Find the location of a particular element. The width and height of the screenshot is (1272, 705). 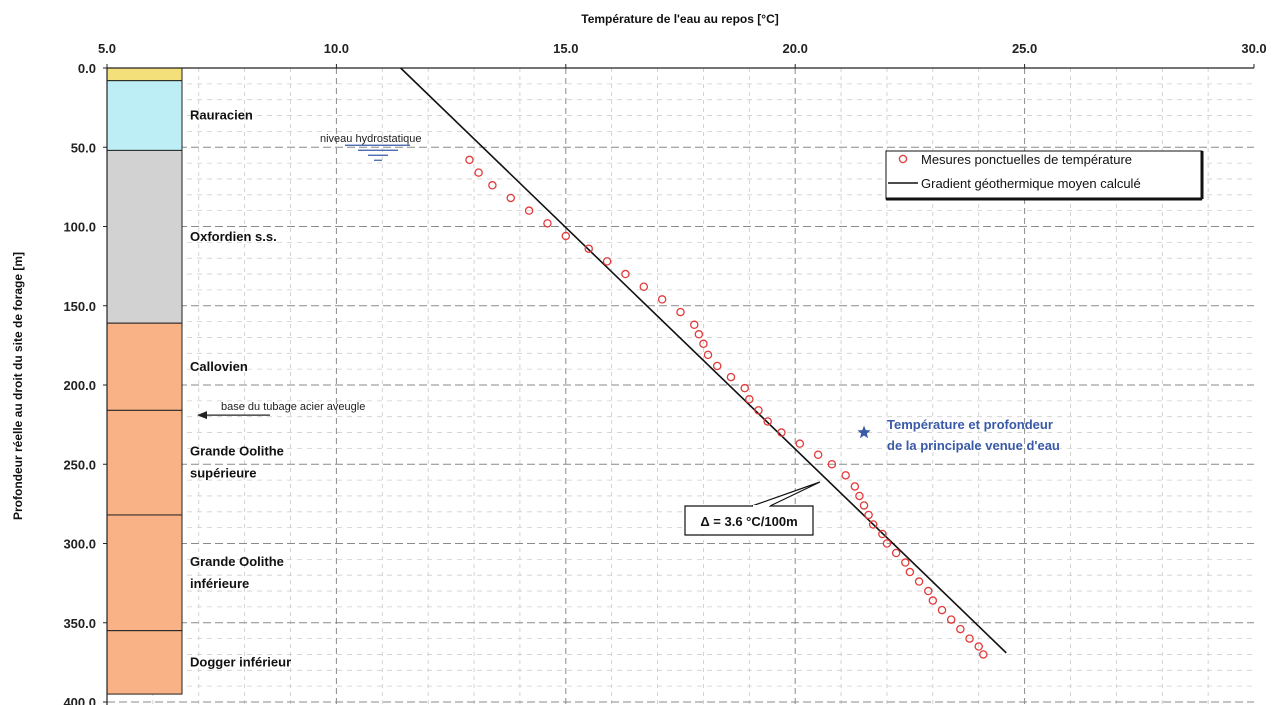

stratum-label: Oxfordien s.s. is located at coordinates (233, 236).